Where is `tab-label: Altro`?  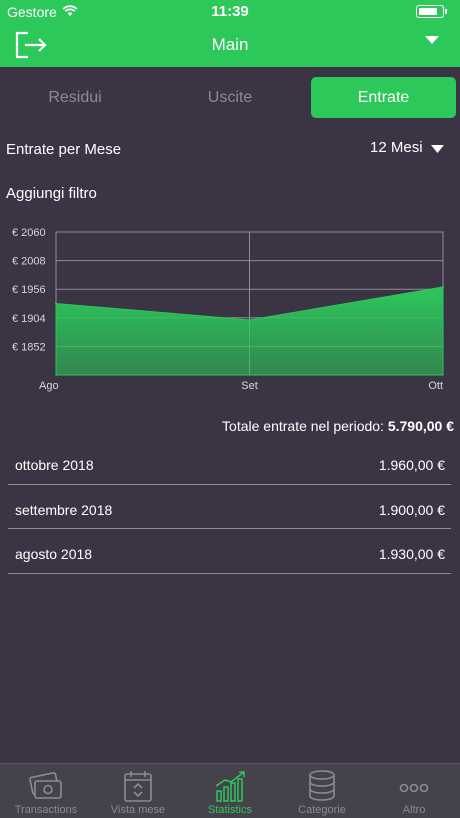
tab-label: Altro is located at coordinates (414, 810).